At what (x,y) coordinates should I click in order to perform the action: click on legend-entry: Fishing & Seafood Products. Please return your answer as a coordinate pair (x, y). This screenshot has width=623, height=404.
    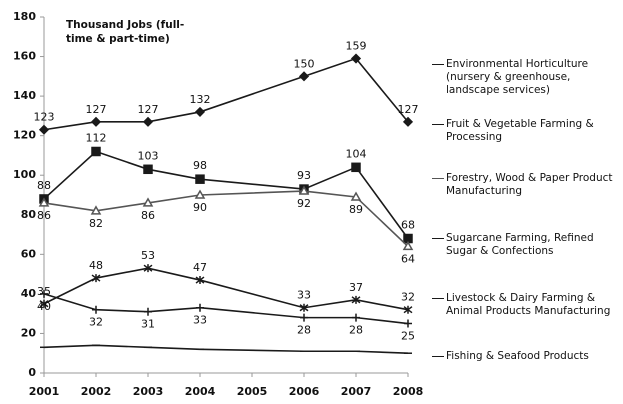
    Looking at the image, I should click on (524, 356).